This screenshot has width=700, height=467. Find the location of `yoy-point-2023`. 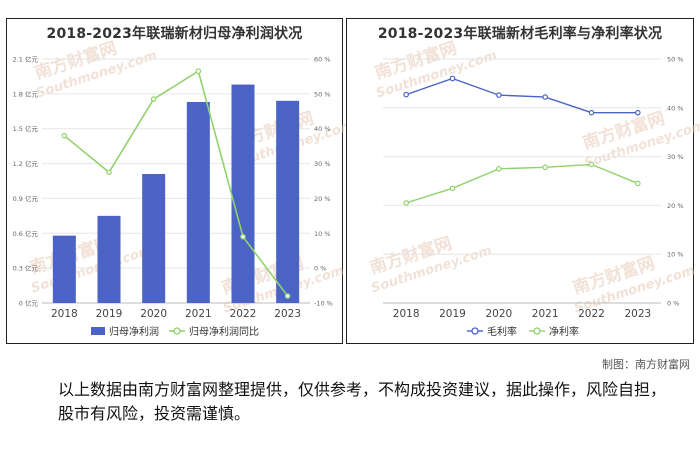

yoy-point-2023 is located at coordinates (287, 296).